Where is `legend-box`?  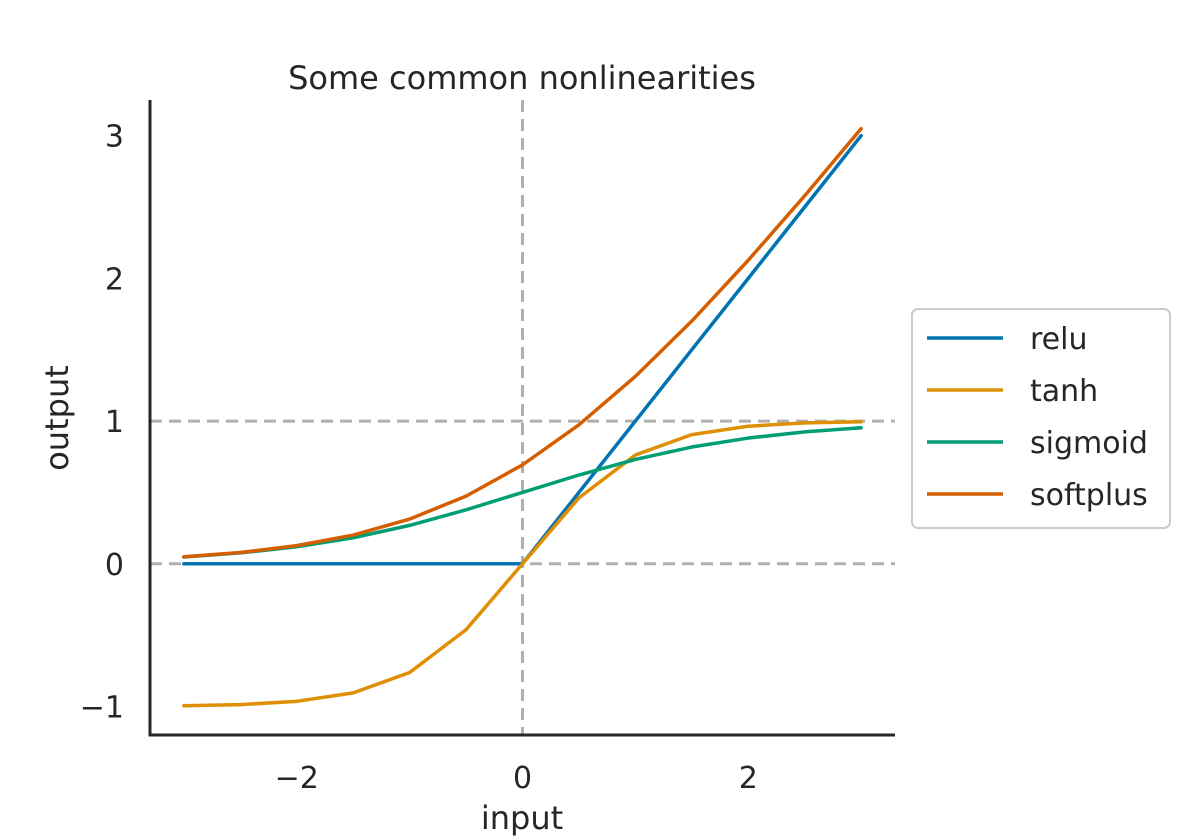
legend-box is located at coordinates (1041, 418).